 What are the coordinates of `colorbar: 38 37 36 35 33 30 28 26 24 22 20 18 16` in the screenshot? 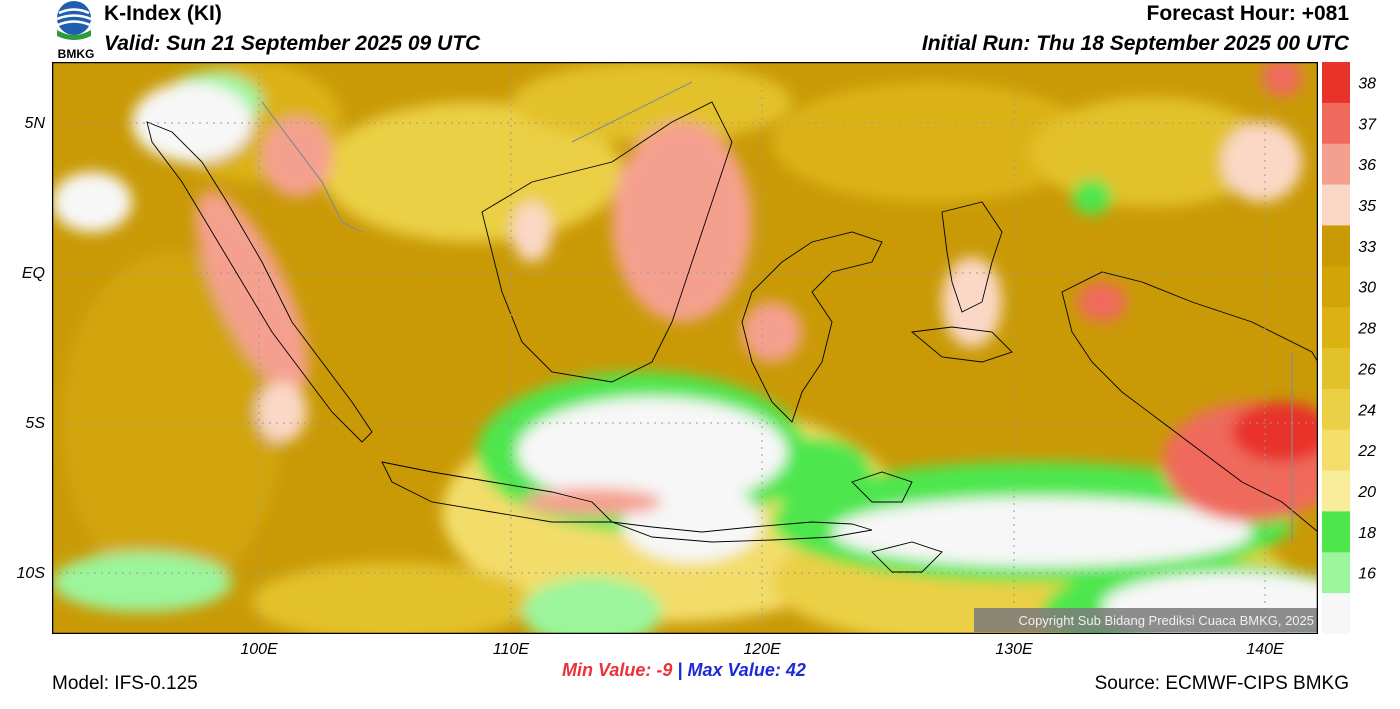 It's located at (1349, 348).